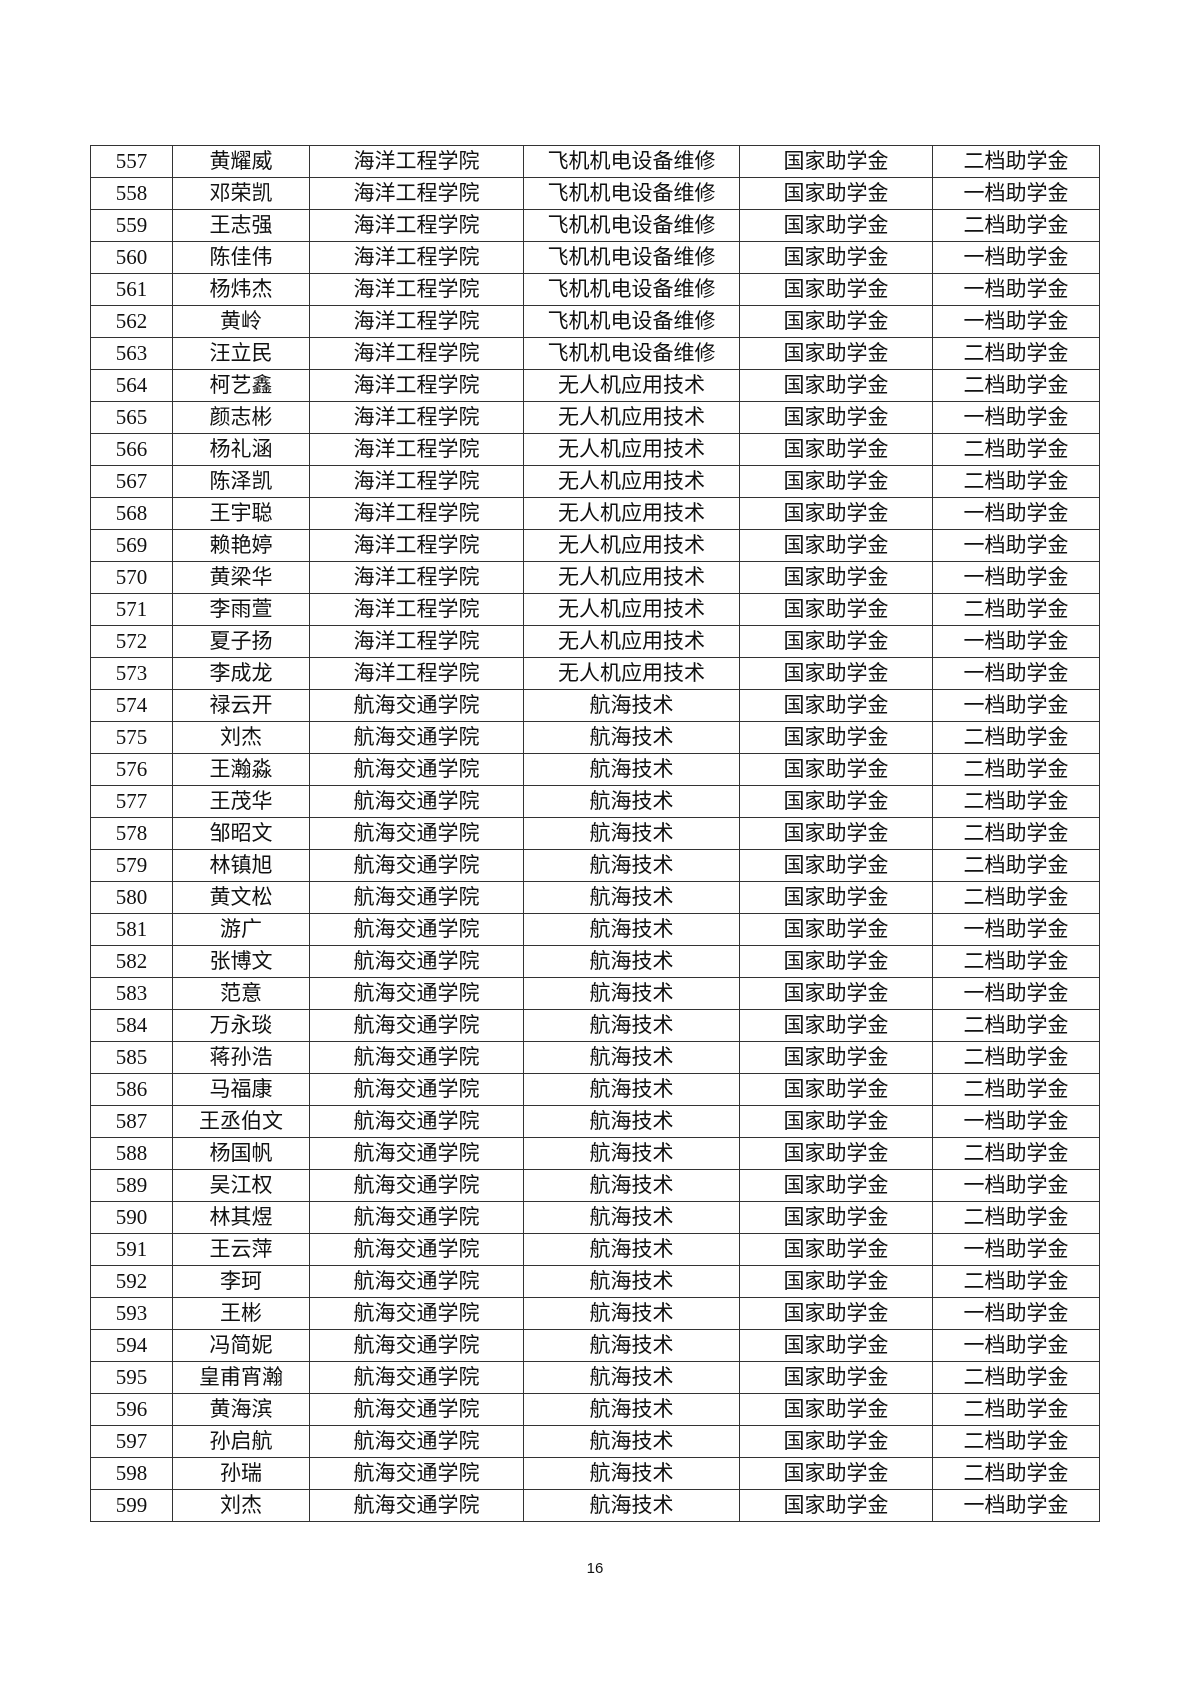  I want to click on cell-name: 林镇旭, so click(241, 865).